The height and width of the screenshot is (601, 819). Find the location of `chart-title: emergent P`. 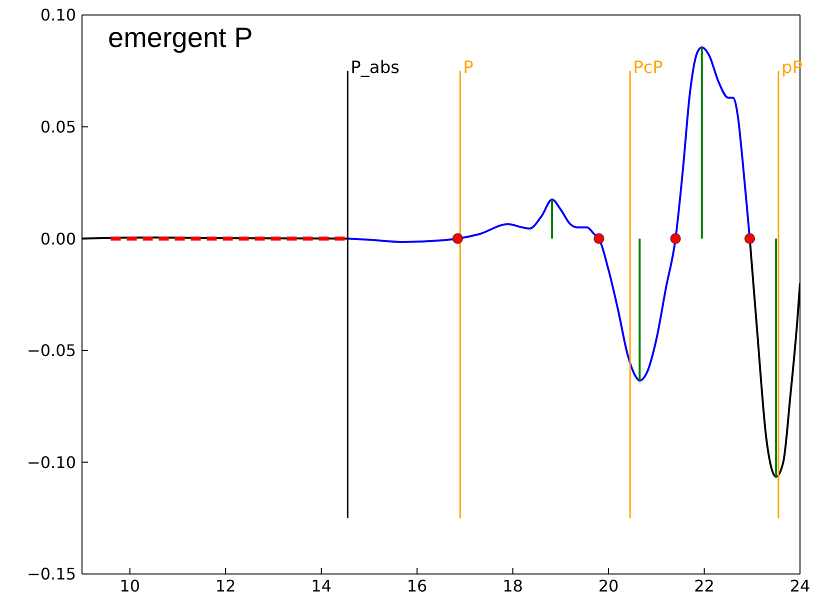

chart-title: emergent P is located at coordinates (180, 38).